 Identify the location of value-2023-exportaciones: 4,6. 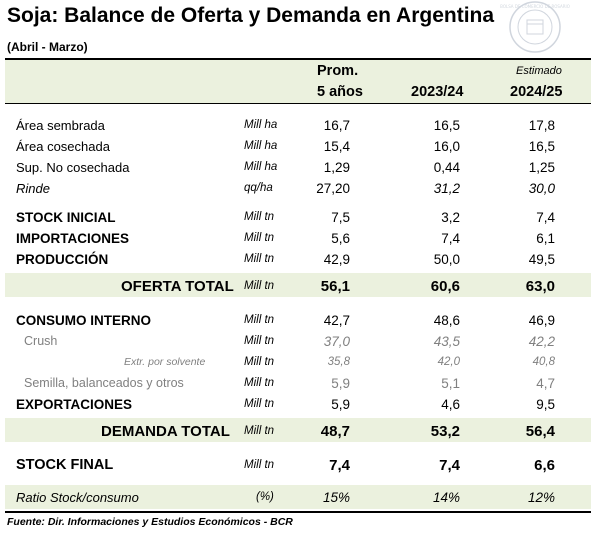
(450, 404).